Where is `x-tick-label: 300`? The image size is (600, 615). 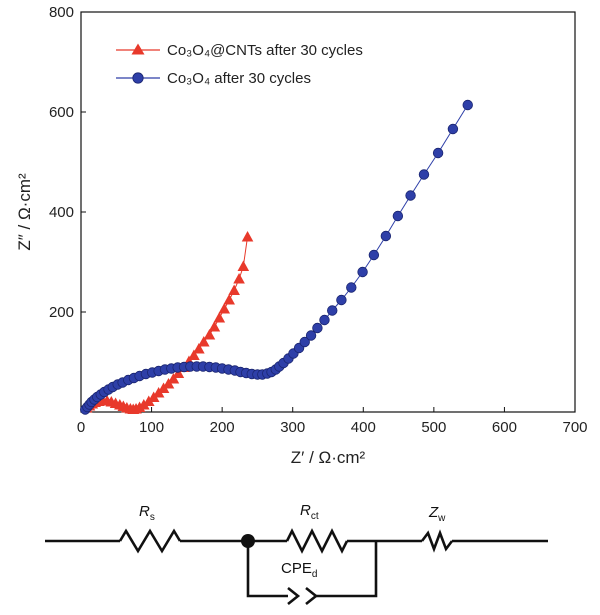
x-tick-label: 300 is located at coordinates (292, 427).